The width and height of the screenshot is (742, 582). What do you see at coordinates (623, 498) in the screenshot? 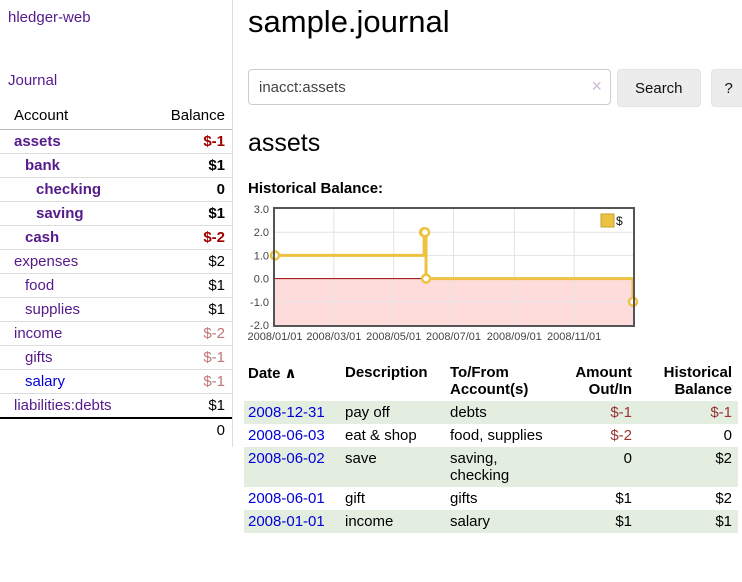
I see `amount-cell: $1` at bounding box center [623, 498].